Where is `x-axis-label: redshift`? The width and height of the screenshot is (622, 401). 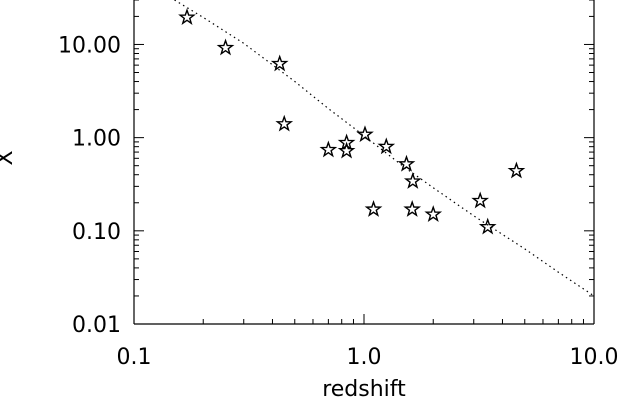
x-axis-label: redshift is located at coordinates (364, 389).